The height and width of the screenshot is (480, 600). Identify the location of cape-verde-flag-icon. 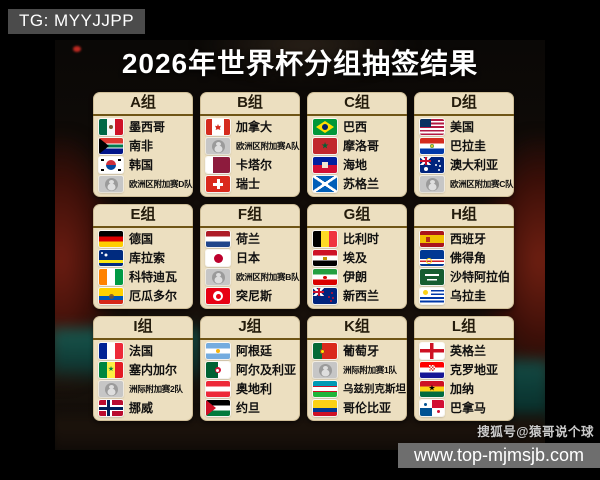
(432, 258).